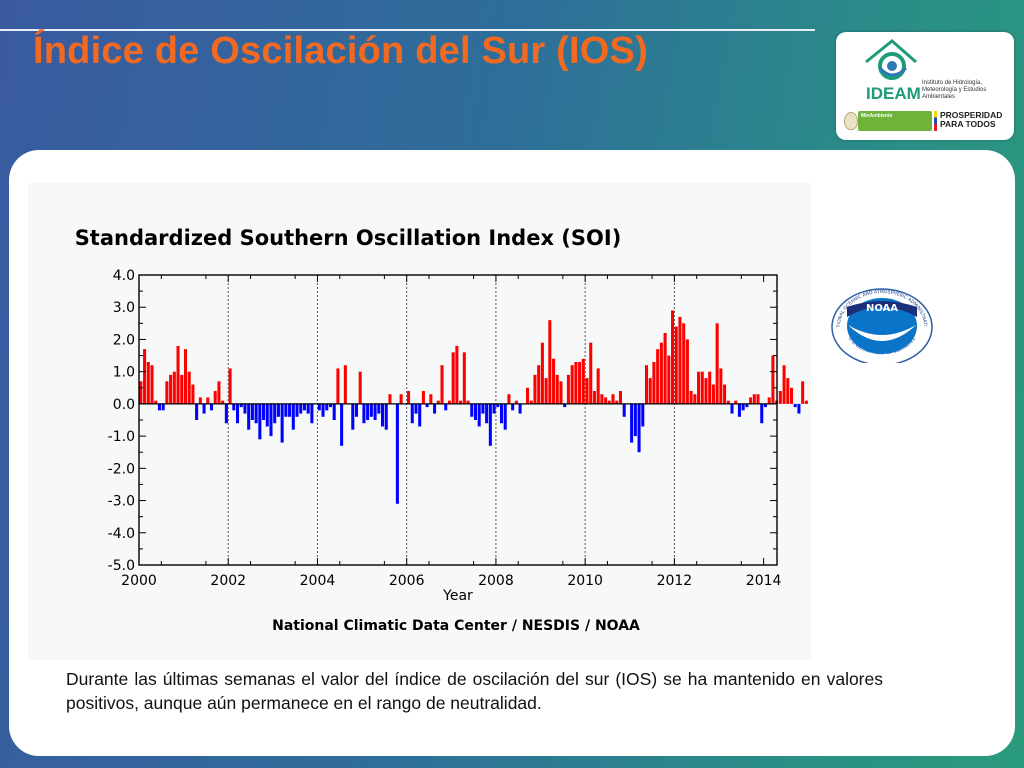 This screenshot has width=1024, height=768. What do you see at coordinates (935, 121) in the screenshot?
I see `colombia-flag-bar` at bounding box center [935, 121].